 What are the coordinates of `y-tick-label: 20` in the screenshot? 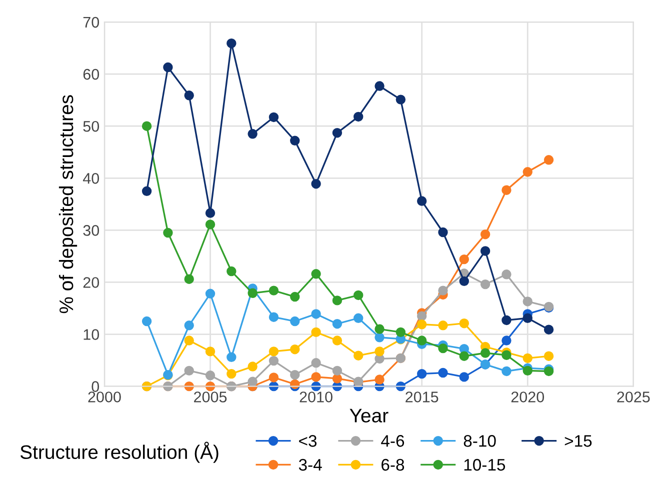 It's located at (91, 282).